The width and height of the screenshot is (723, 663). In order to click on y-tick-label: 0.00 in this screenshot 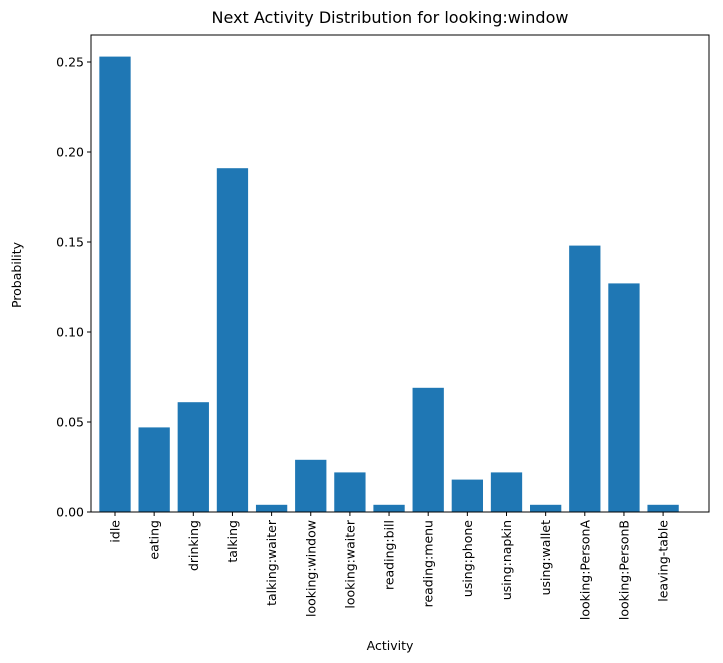, I will do `click(70, 512)`.